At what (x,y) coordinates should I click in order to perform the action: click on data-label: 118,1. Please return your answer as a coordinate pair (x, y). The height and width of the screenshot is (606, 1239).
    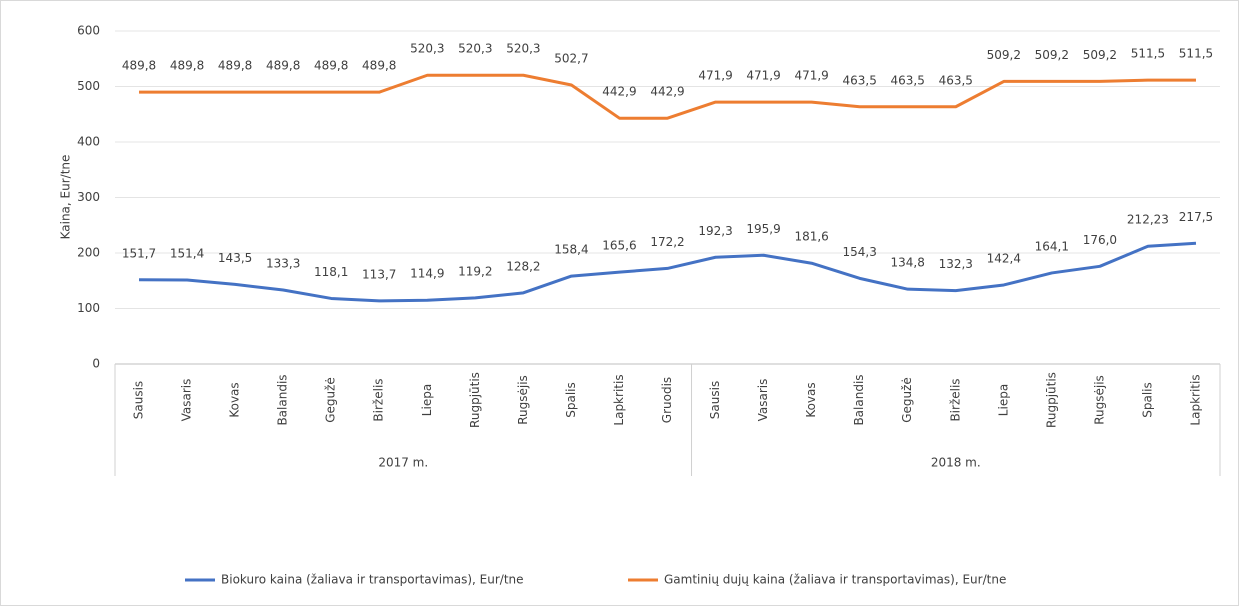
    Looking at the image, I should click on (331, 272).